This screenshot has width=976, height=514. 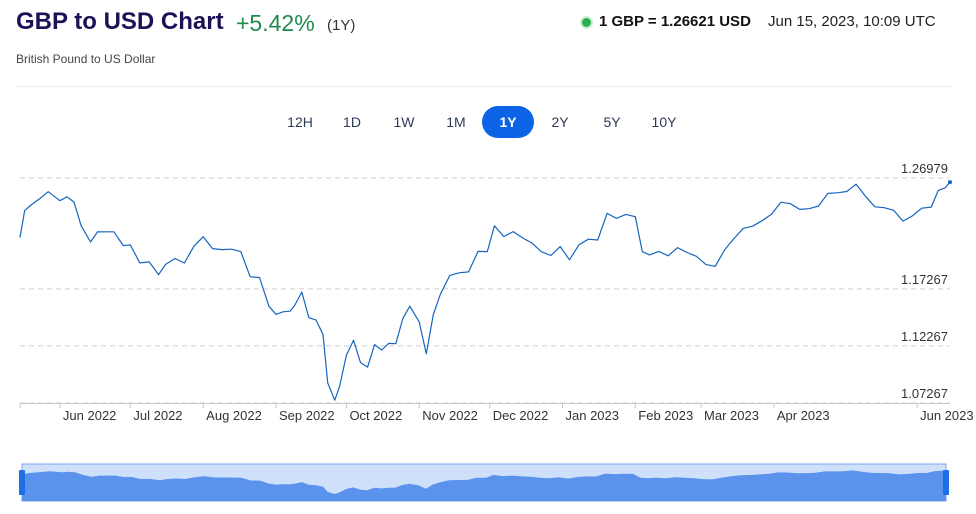 I want to click on x-tick-label: Oct 2022, so click(x=375, y=415).